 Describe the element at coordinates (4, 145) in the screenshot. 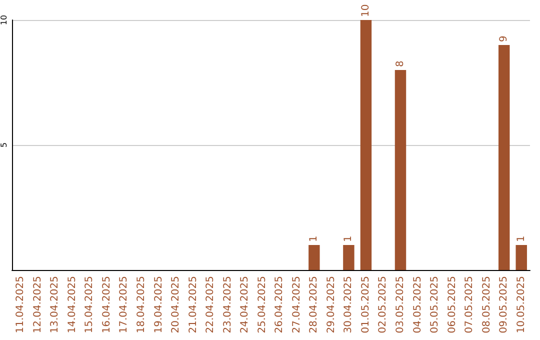

I see `y-tick-label: 5` at that location.